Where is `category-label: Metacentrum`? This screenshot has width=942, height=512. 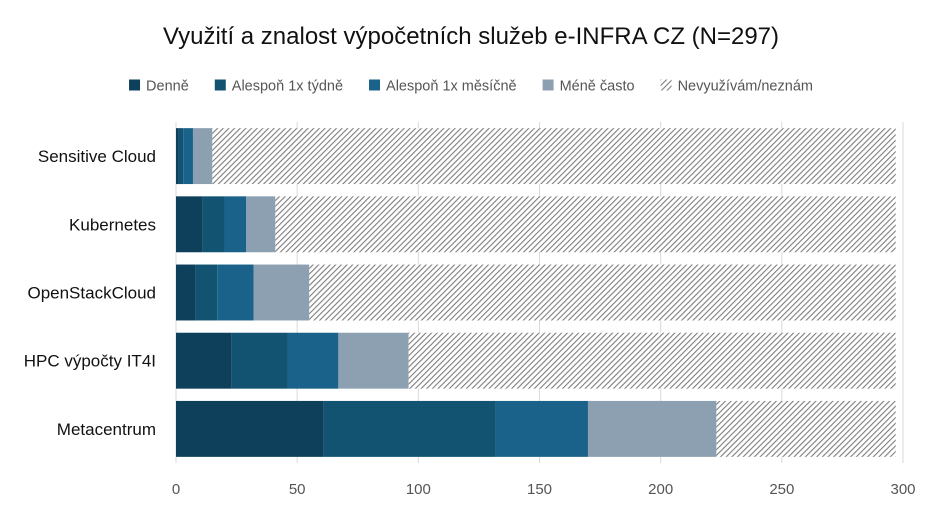 category-label: Metacentrum is located at coordinates (106, 429).